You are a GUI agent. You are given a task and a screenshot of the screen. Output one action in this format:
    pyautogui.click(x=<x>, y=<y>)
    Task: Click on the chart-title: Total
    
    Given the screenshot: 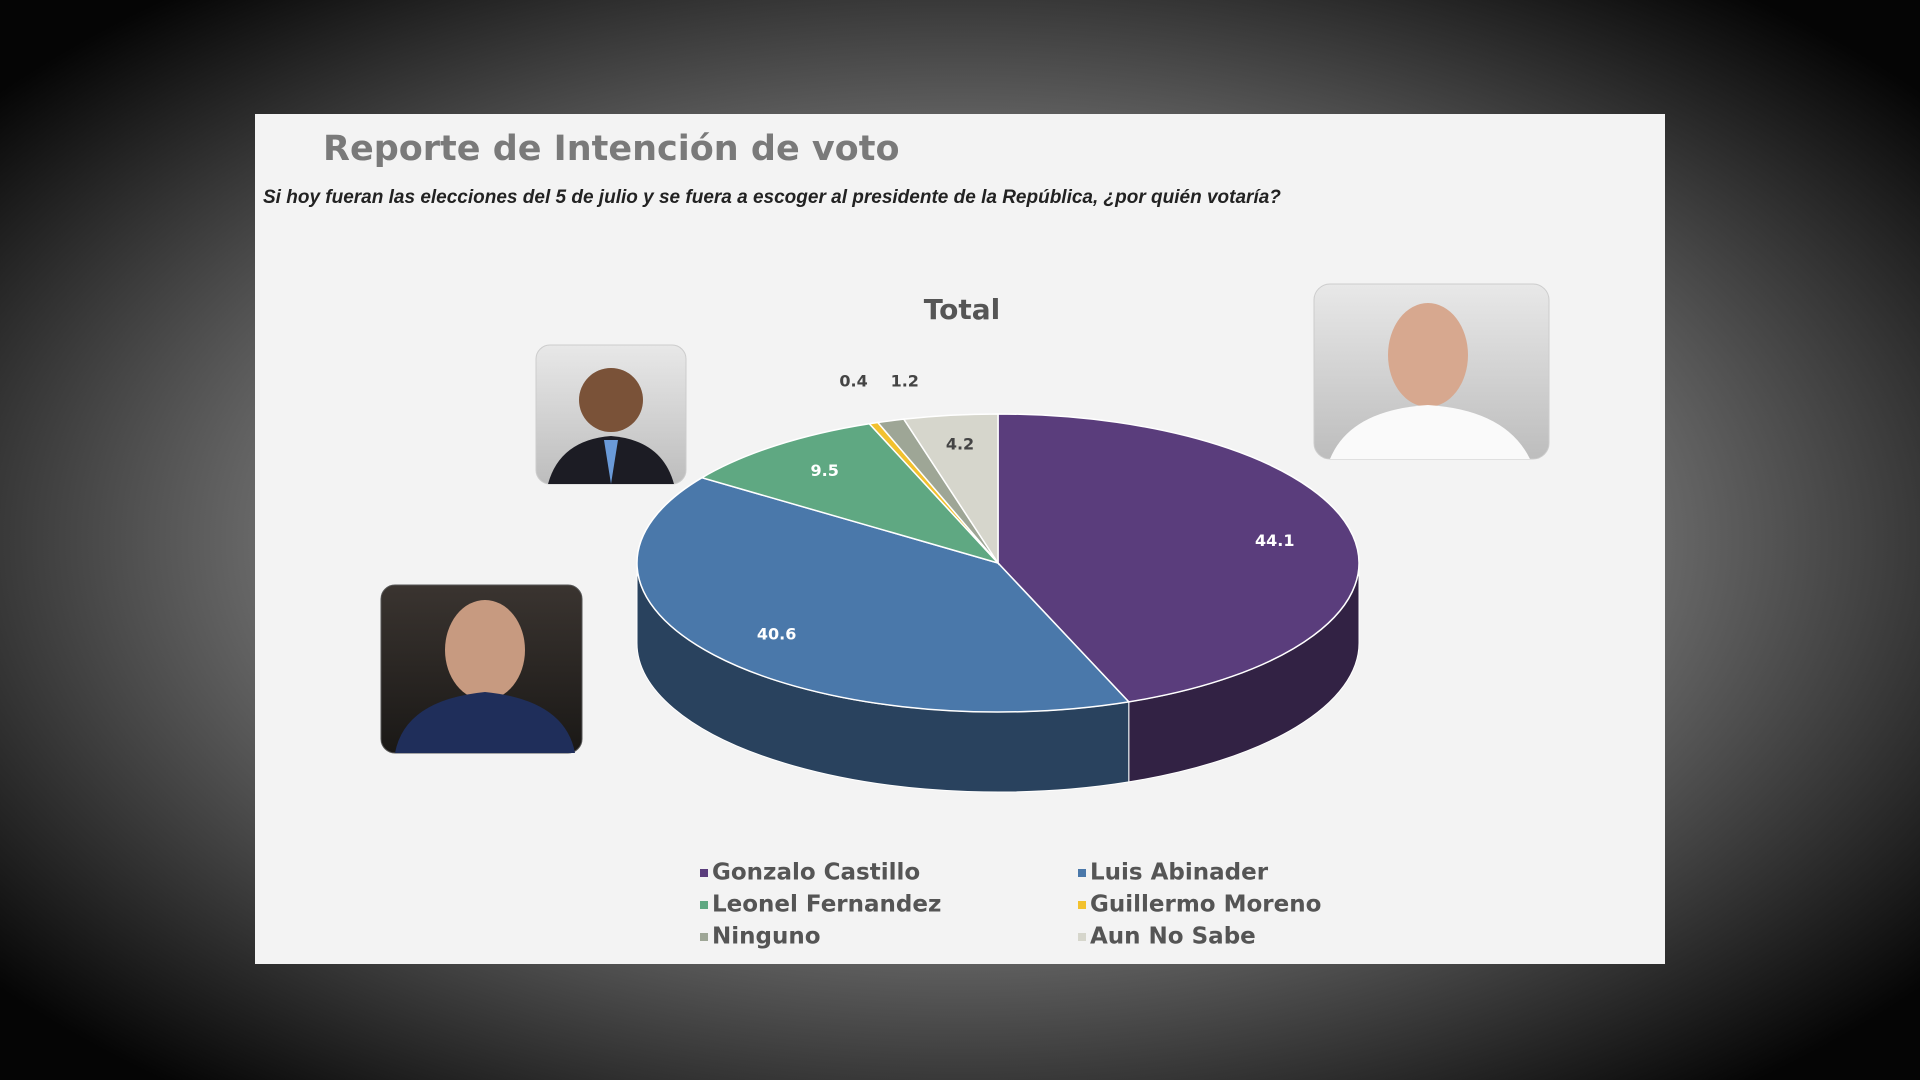 What is the action you would take?
    pyautogui.click(x=962, y=309)
    